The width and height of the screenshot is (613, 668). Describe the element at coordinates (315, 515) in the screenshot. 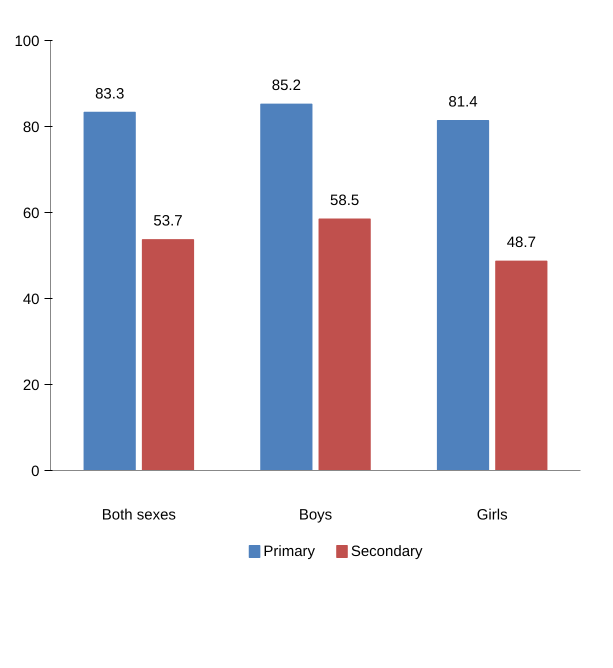

I see `x-tick-label: Boys` at that location.